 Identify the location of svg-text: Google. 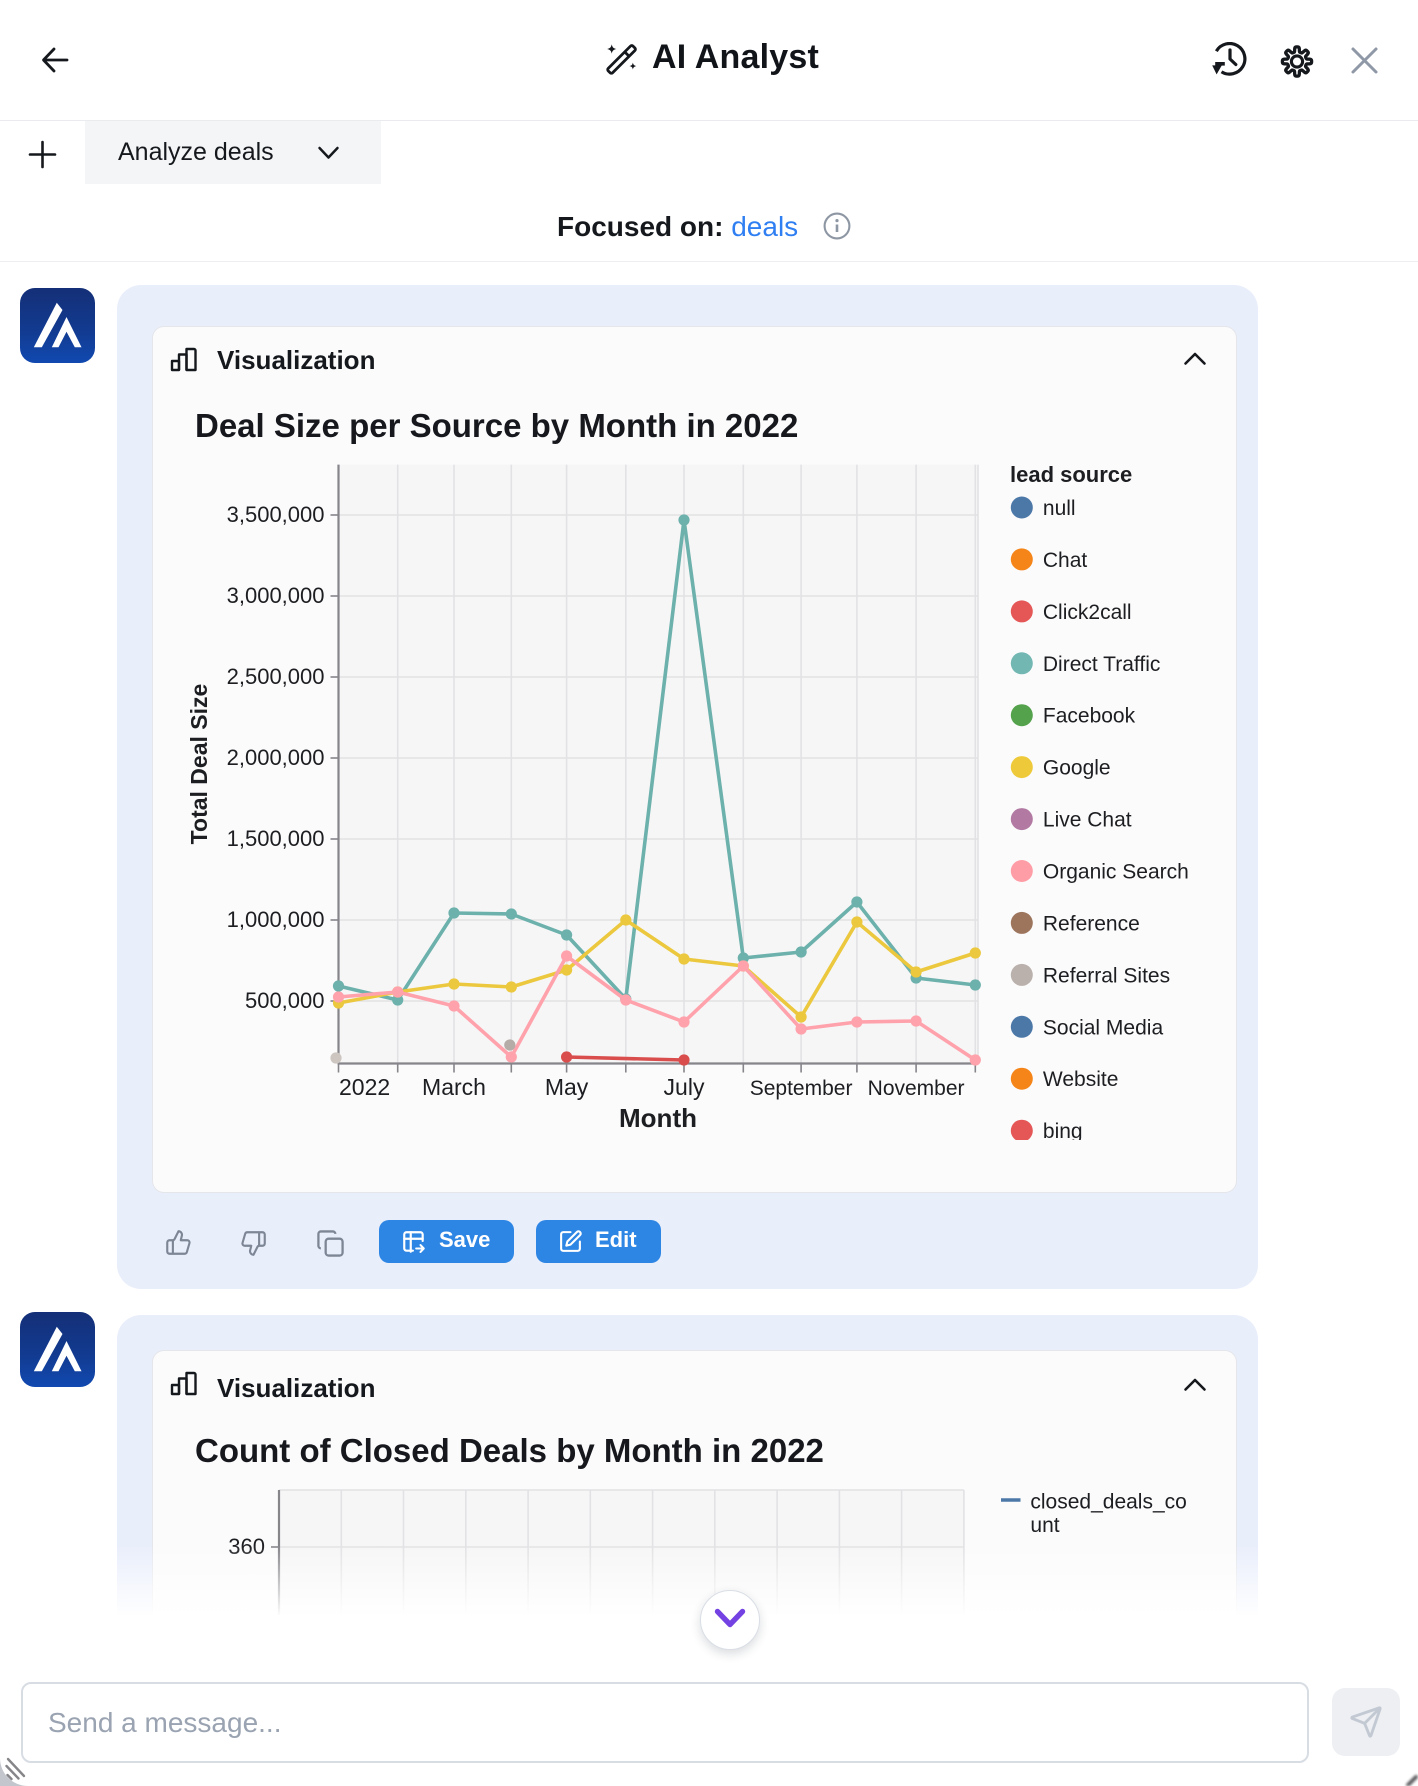
(1077, 768).